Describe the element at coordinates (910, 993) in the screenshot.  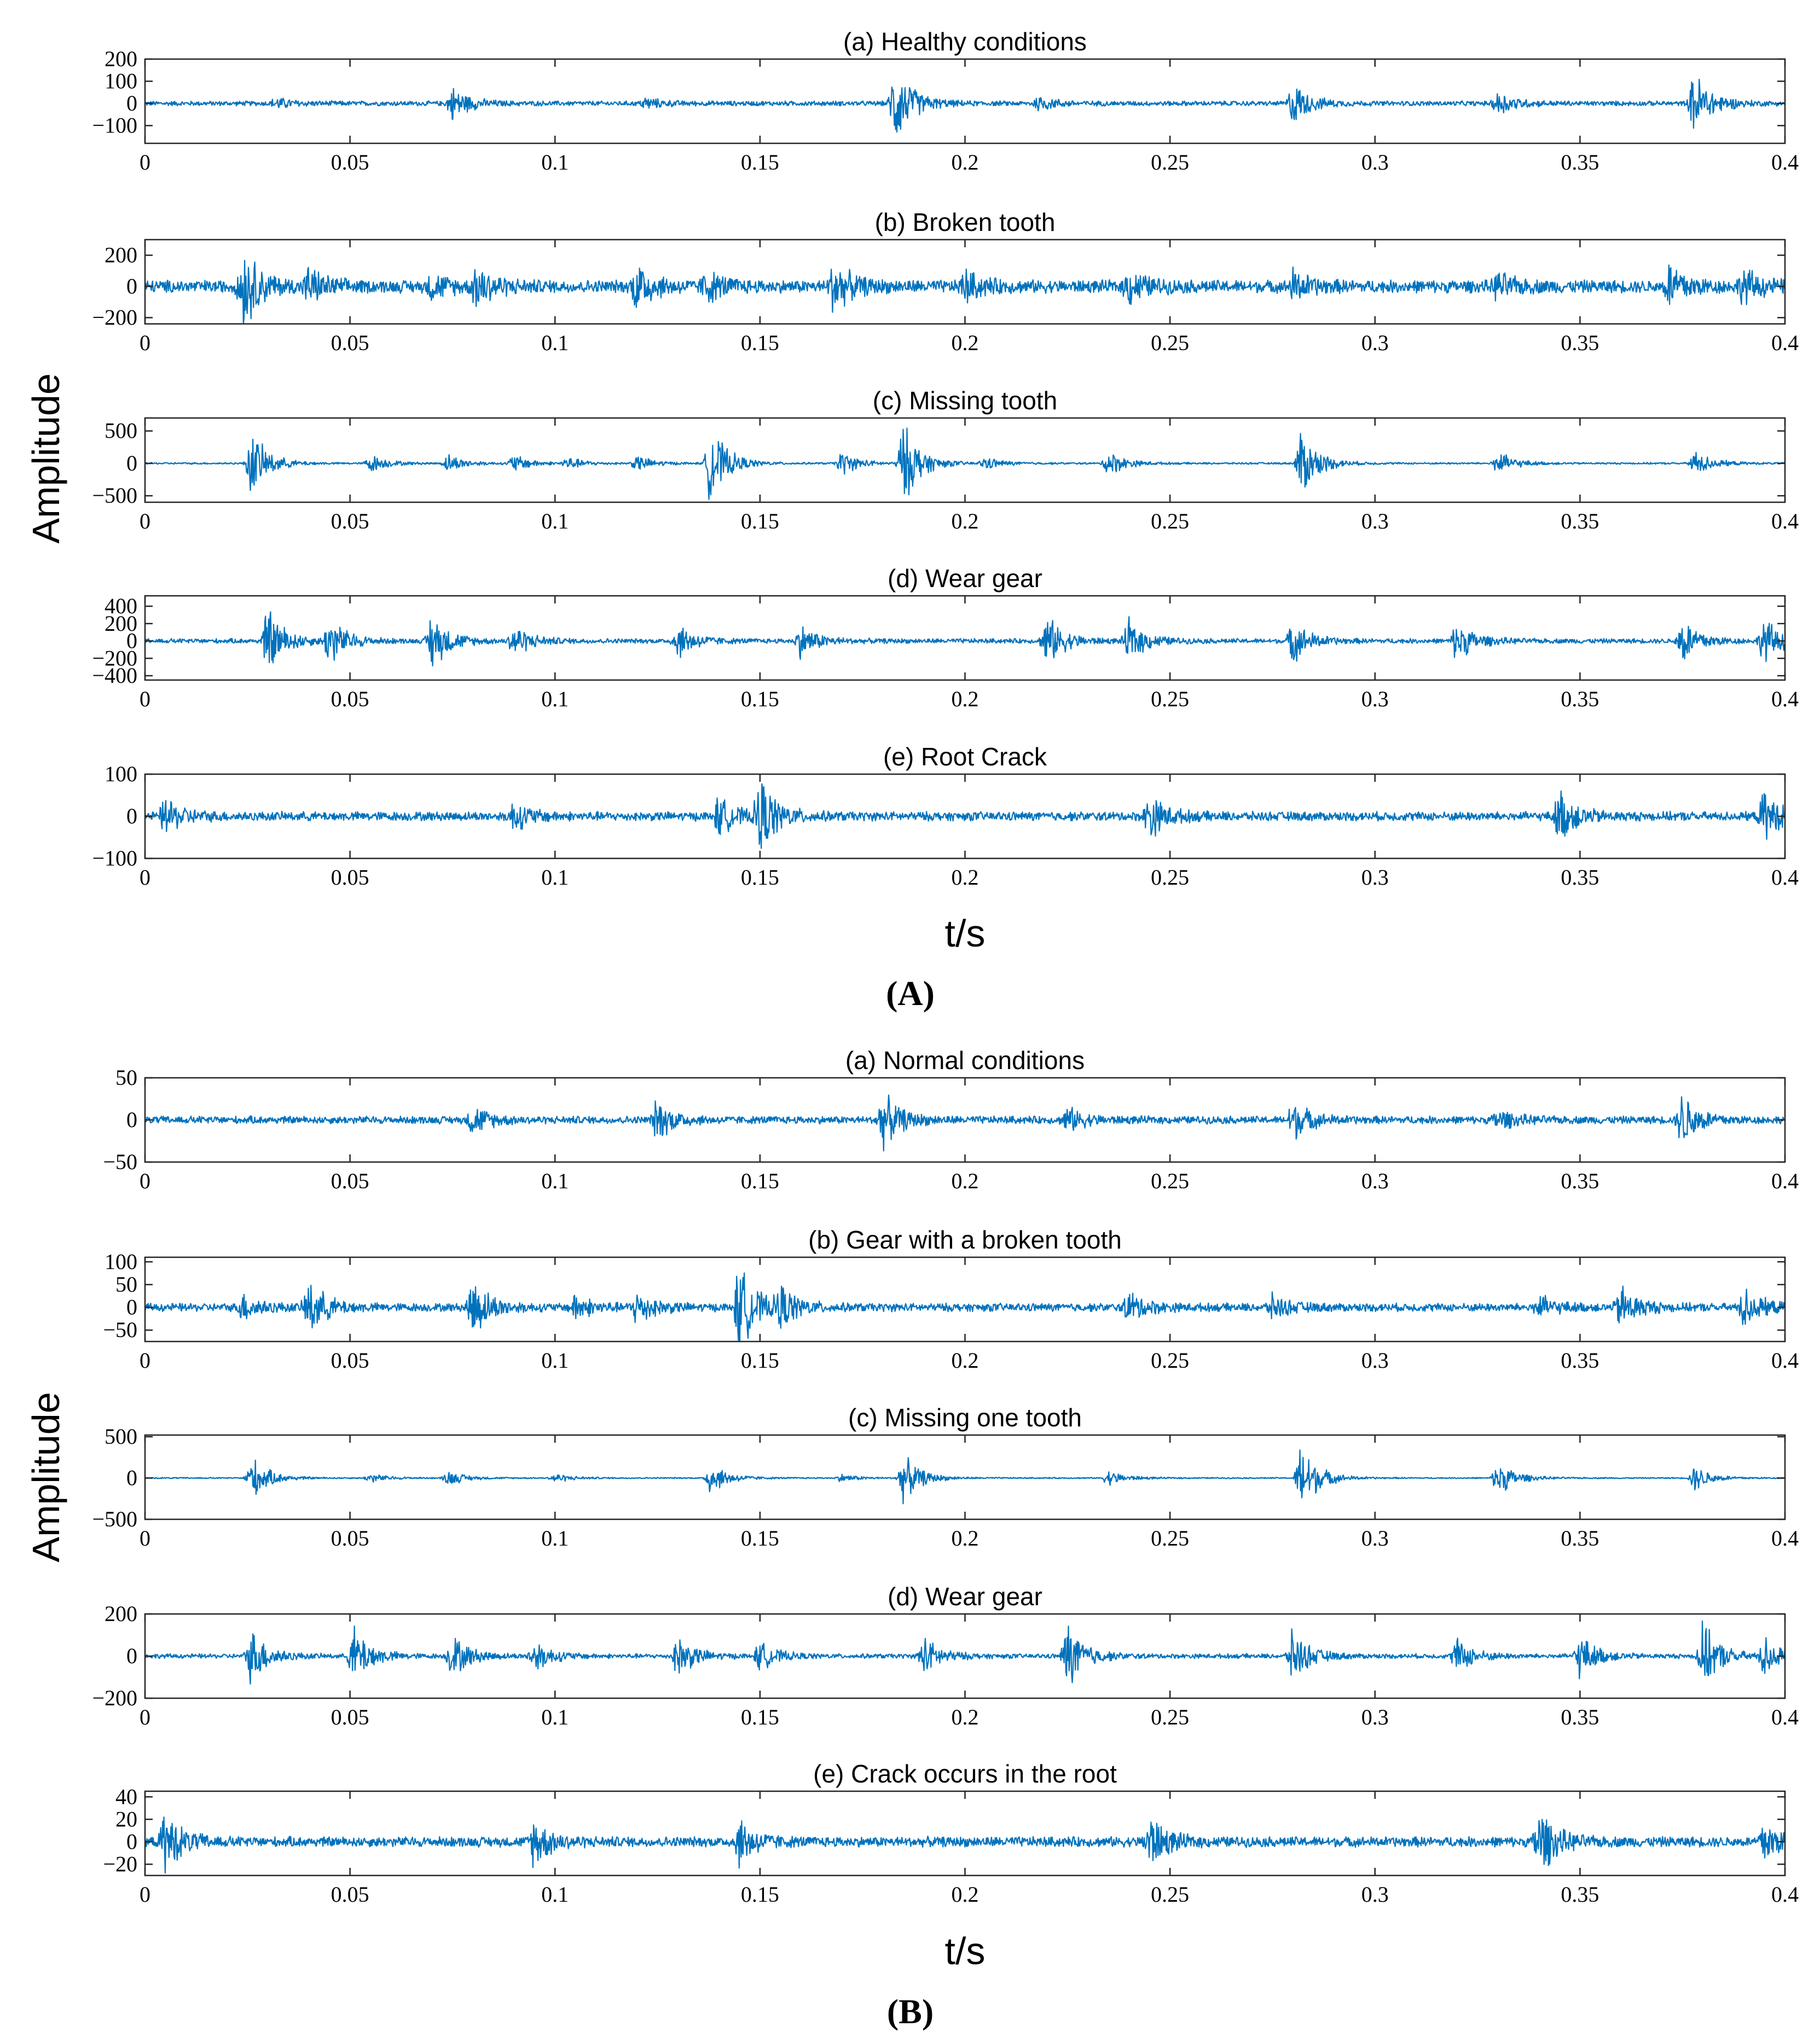
I see `panel-label: (A)` at that location.